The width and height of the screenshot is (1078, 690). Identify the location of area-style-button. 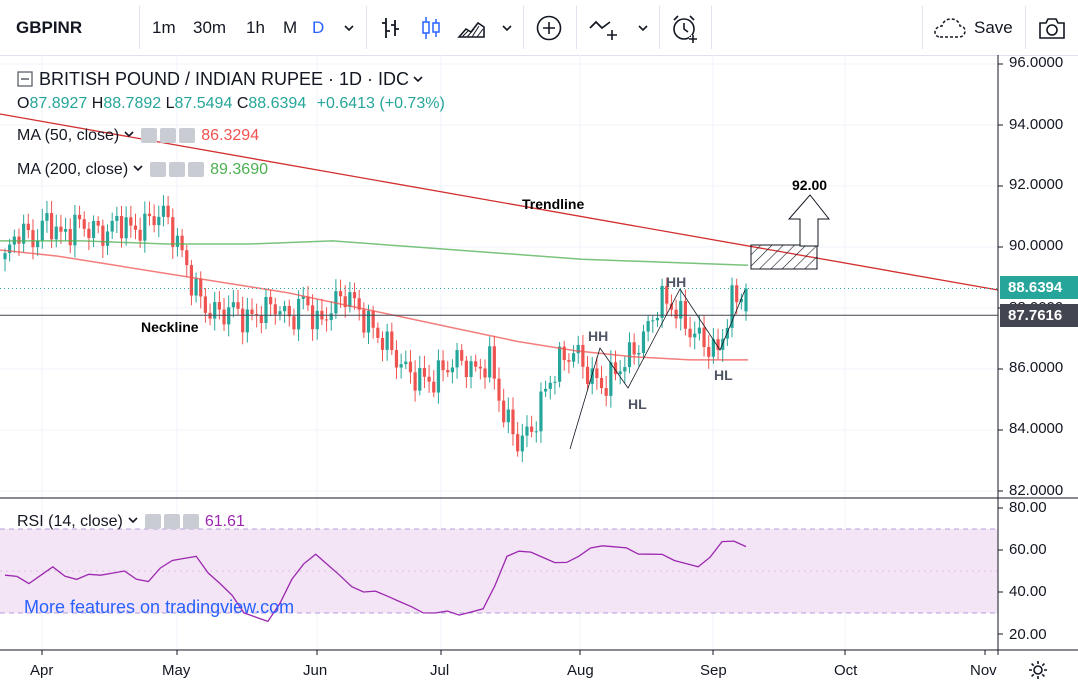
(471, 27).